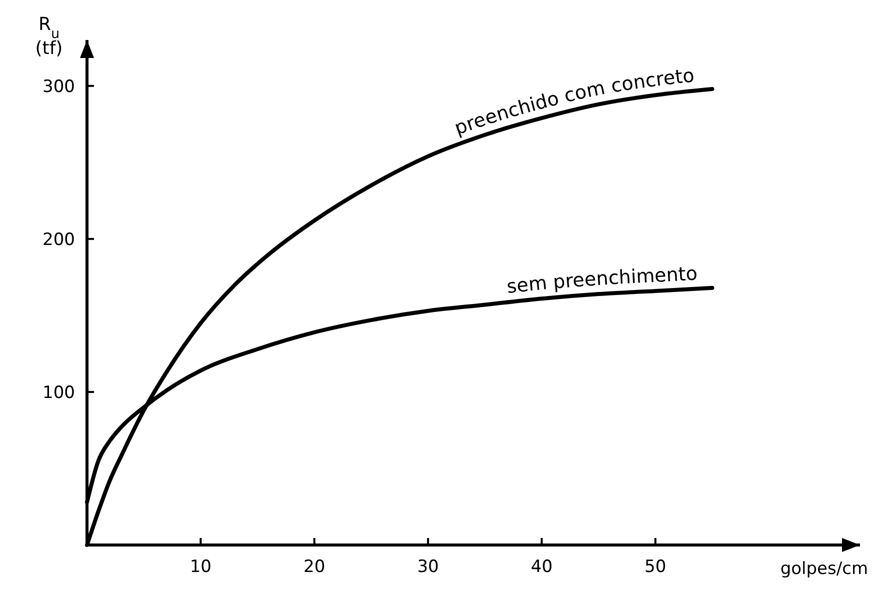 This screenshot has width=881, height=591. I want to click on y-tick-label: 100, so click(58, 392).